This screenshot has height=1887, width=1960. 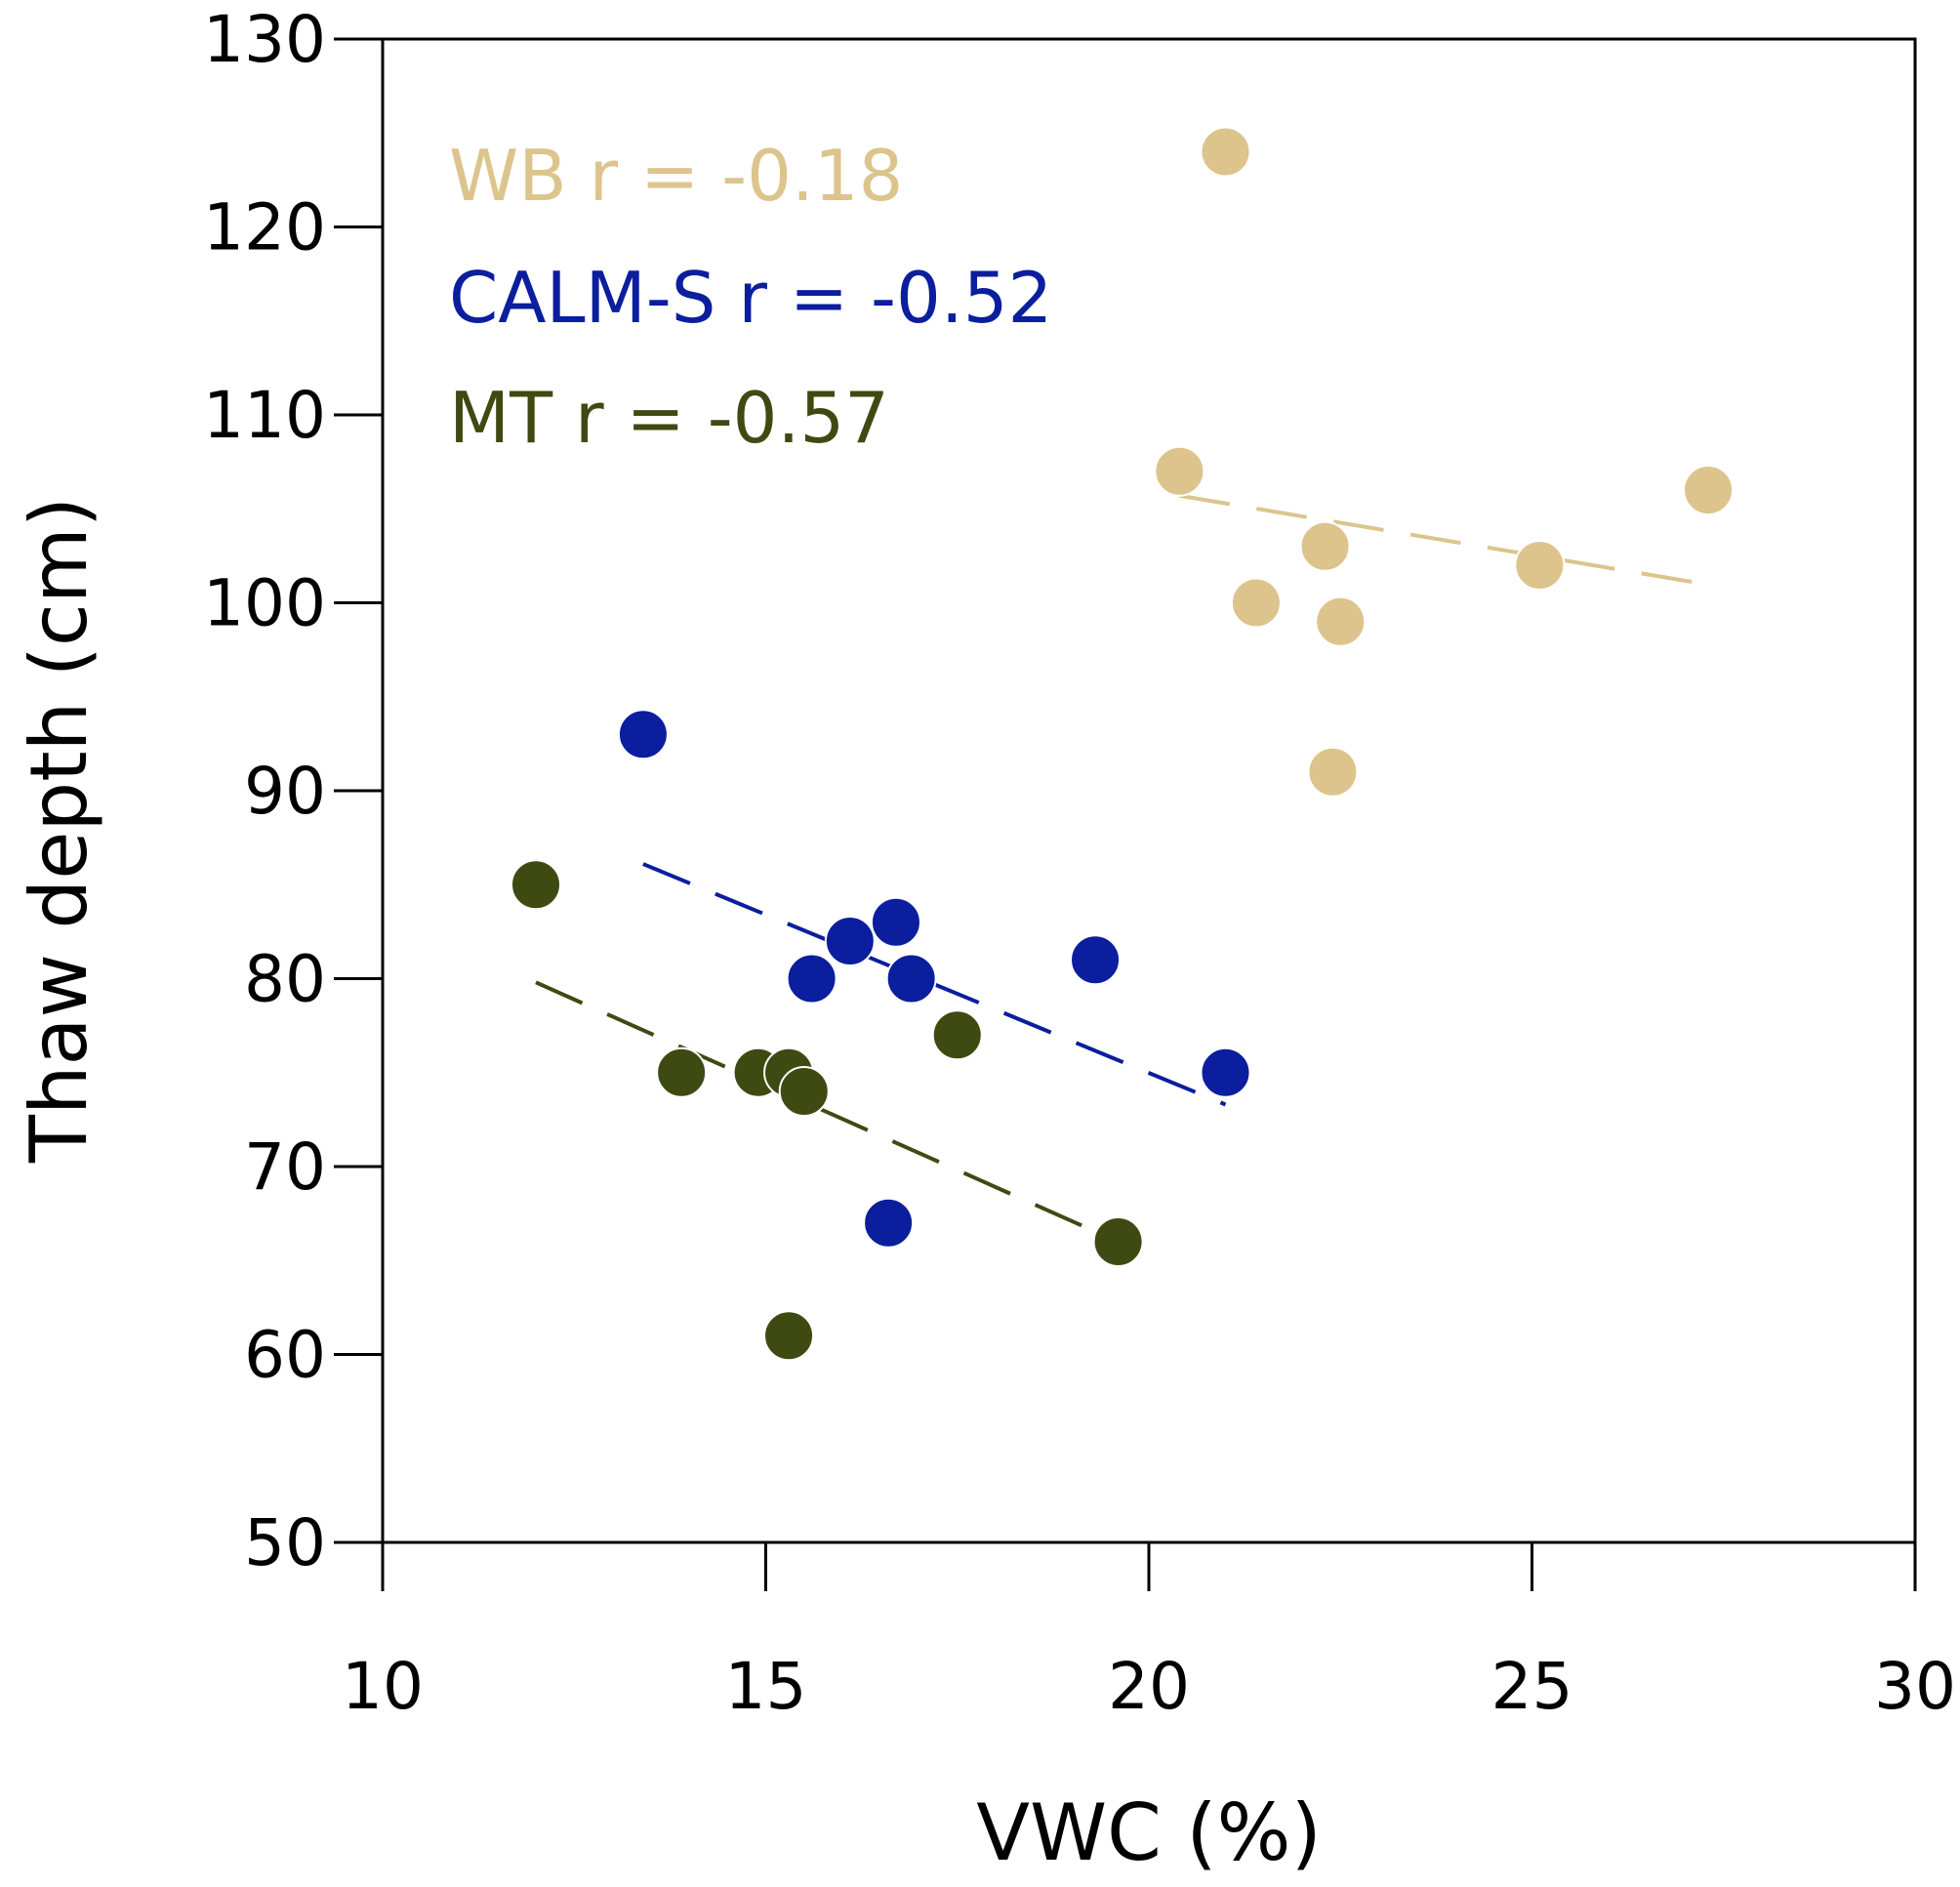 What do you see at coordinates (285, 1167) in the screenshot?
I see `y-tick-label: 70` at bounding box center [285, 1167].